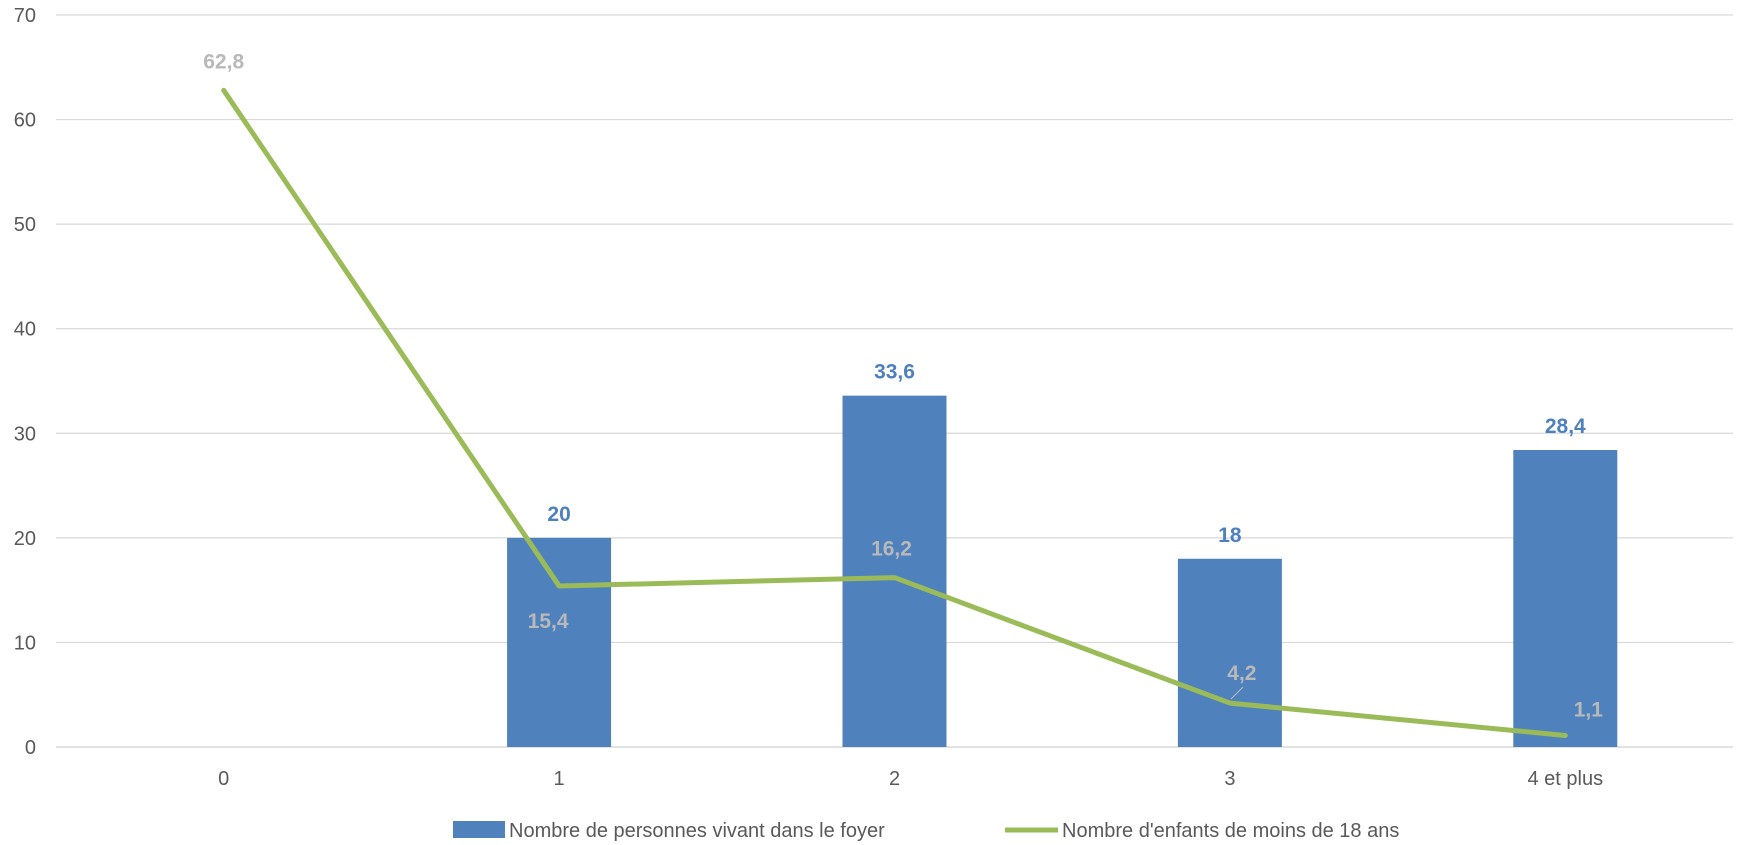  Describe the element at coordinates (25, 539) in the screenshot. I see `y-tick-label: 20` at that location.